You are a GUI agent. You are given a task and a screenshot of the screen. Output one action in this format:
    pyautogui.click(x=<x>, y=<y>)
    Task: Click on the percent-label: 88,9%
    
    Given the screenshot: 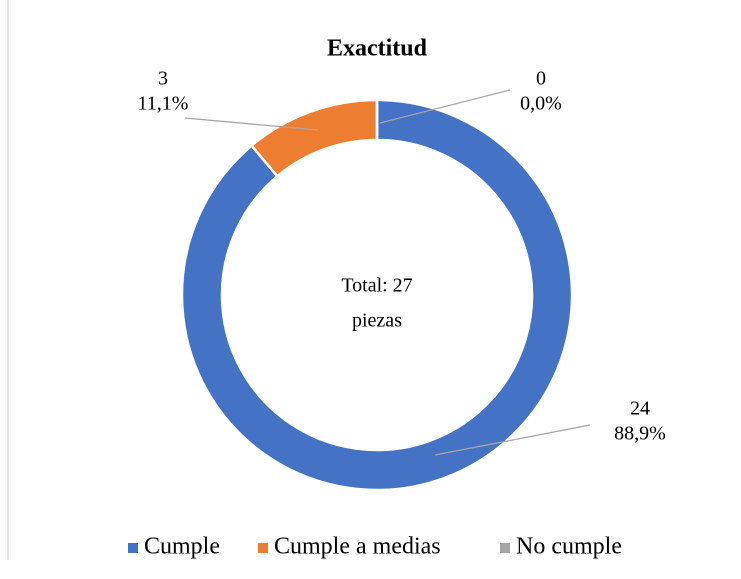 What is the action you would take?
    pyautogui.click(x=640, y=434)
    